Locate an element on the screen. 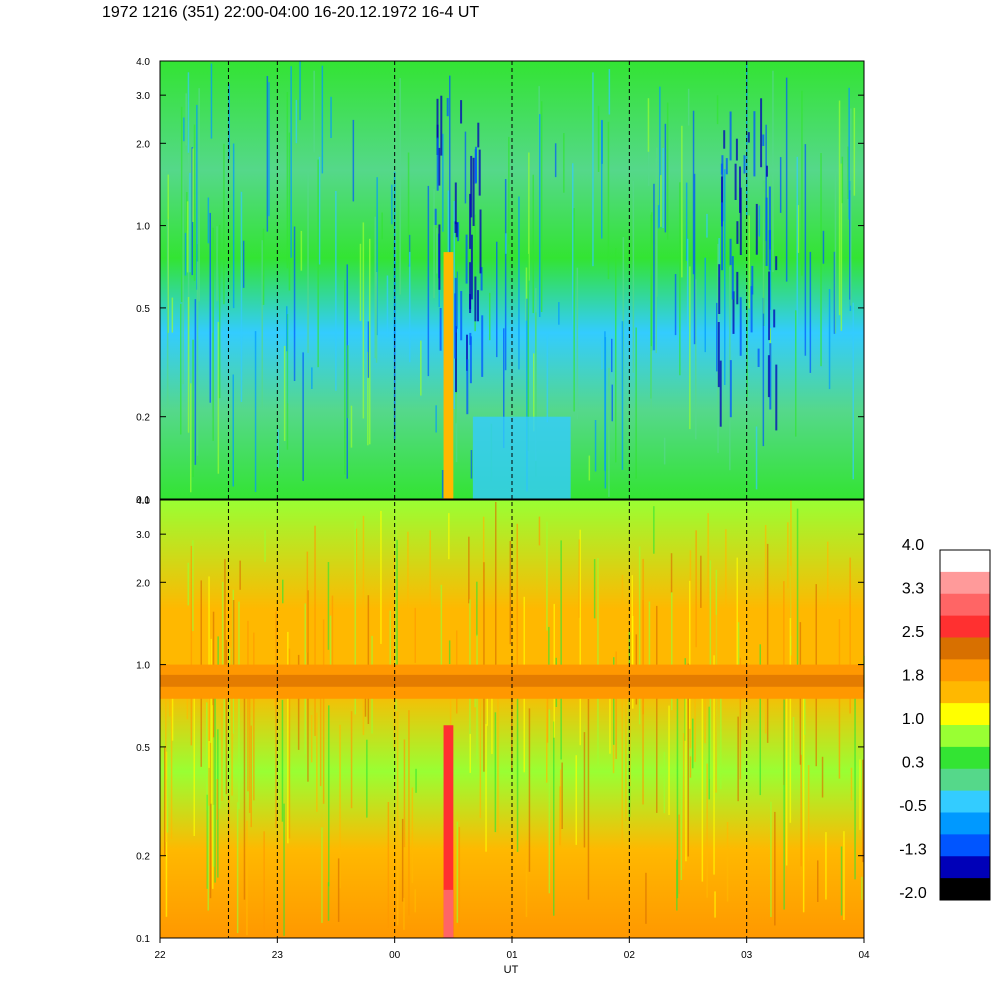 The height and width of the screenshot is (1000, 1000). lower-narrow-band is located at coordinates (448, 831).